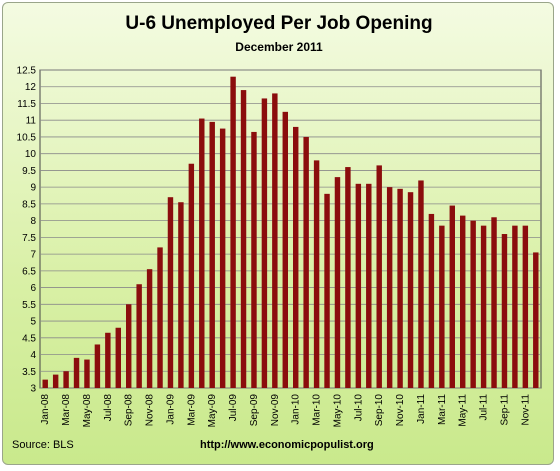  What do you see at coordinates (400, 410) in the screenshot?
I see `x-tick-label: Nov-10` at bounding box center [400, 410].